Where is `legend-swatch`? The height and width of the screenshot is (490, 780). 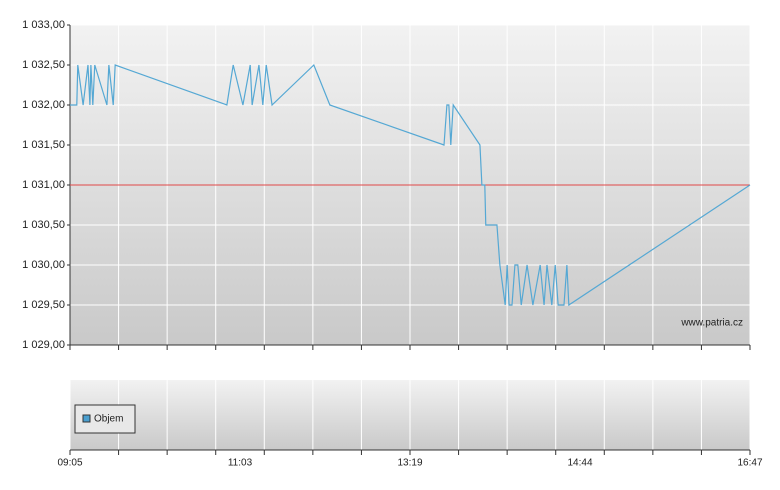
legend-swatch is located at coordinates (86, 418).